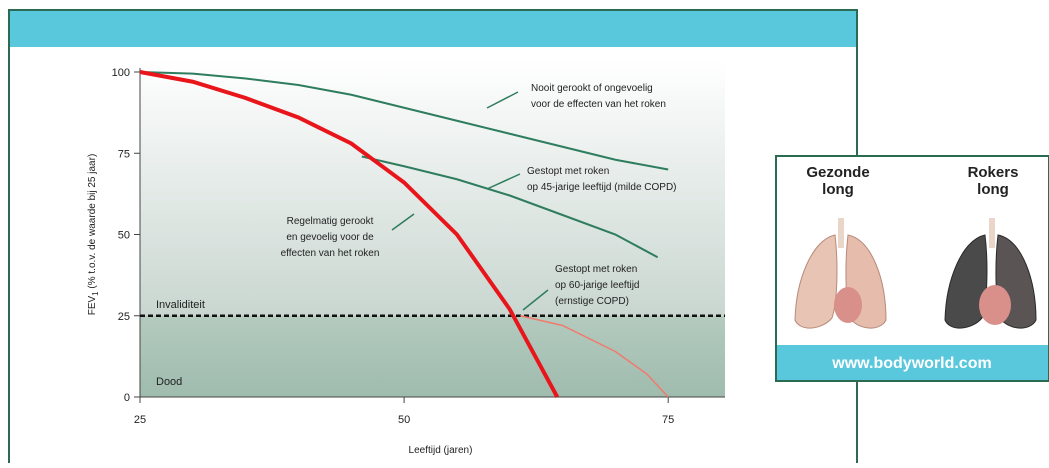  Describe the element at coordinates (668, 420) in the screenshot. I see `x-tick-label: 75` at that location.